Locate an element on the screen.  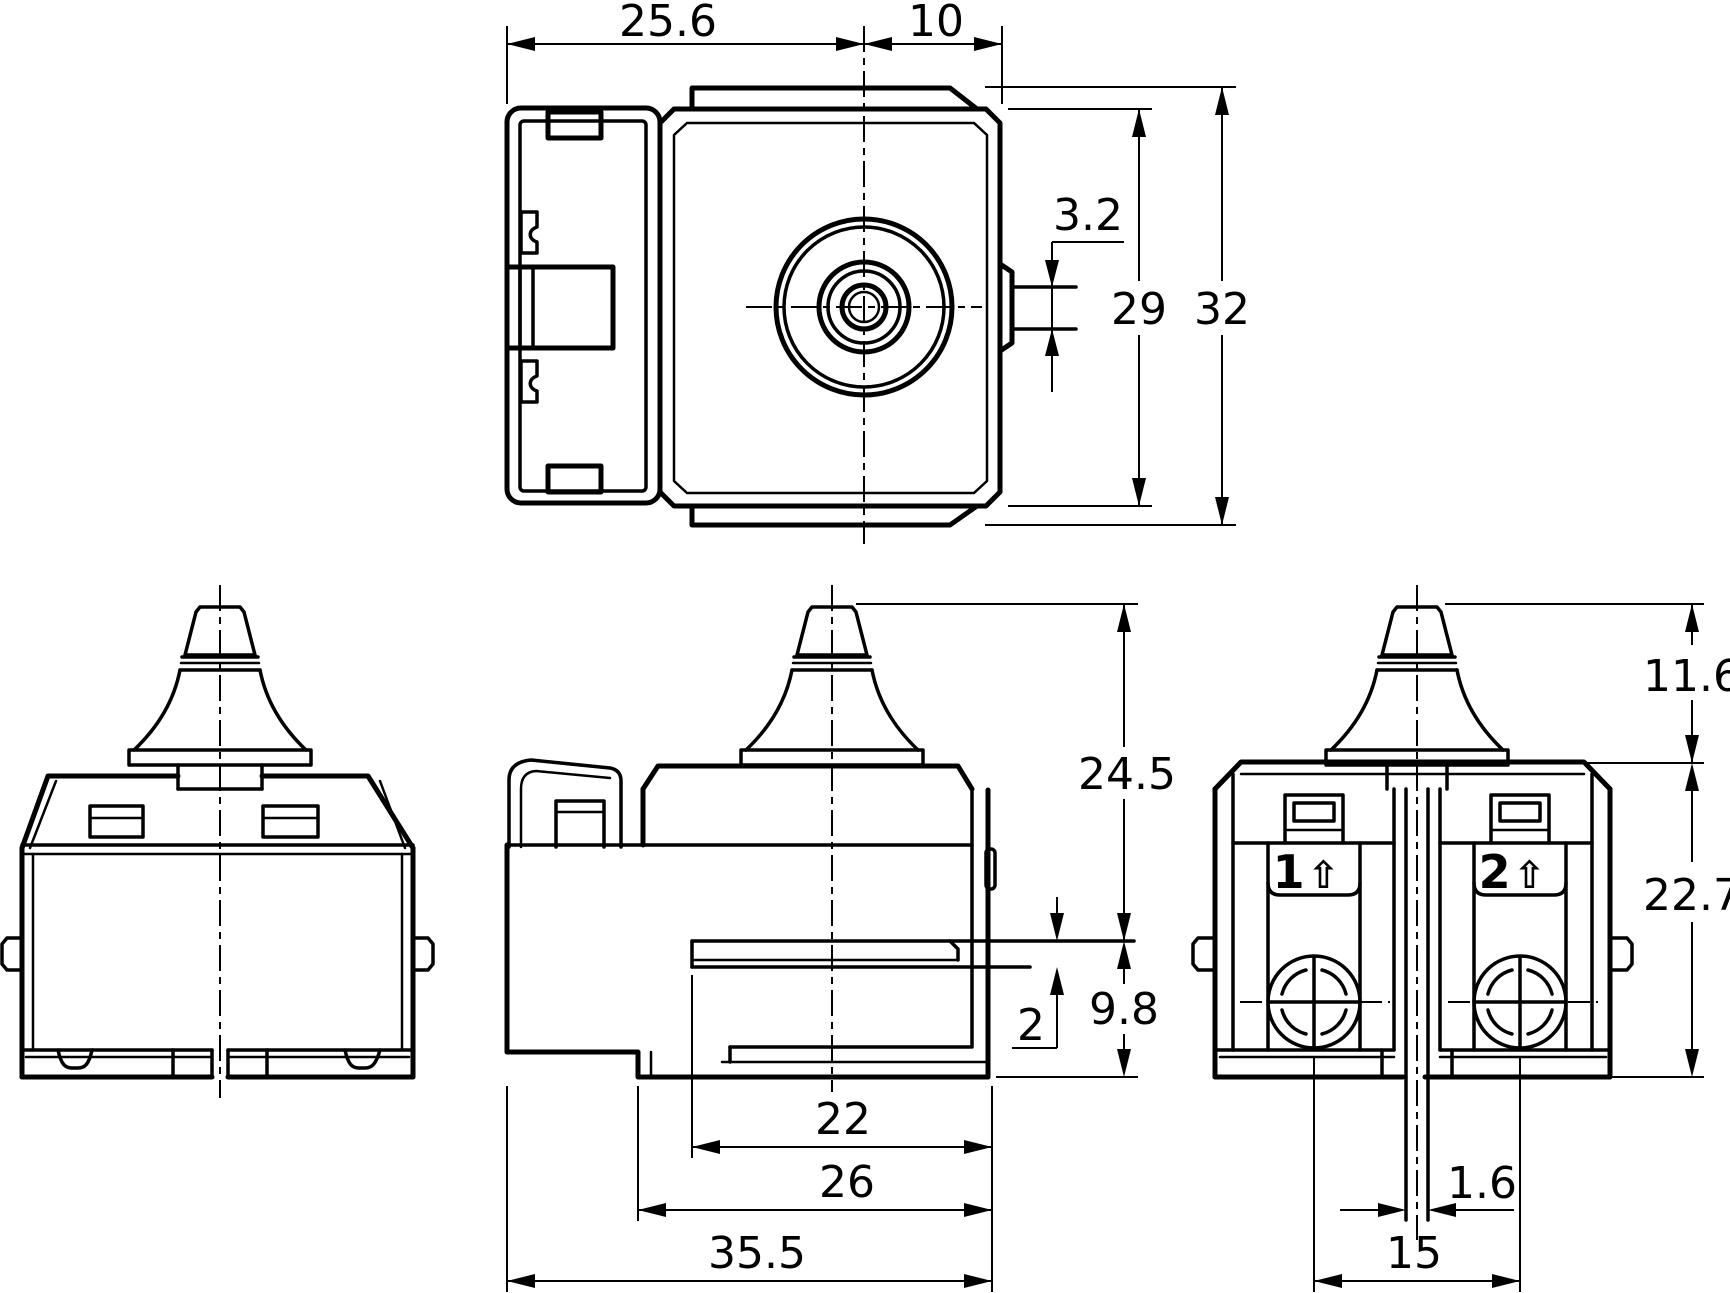
dim-label-top-left-width: 25.6 is located at coordinates (668, 23).